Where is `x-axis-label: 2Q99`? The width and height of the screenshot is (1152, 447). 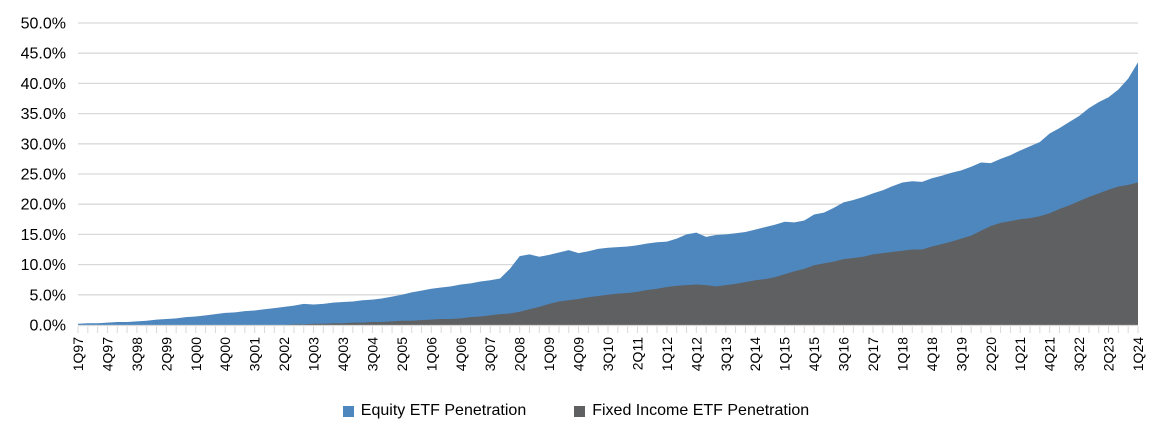
x-axis-label: 2Q99 is located at coordinates (166, 354).